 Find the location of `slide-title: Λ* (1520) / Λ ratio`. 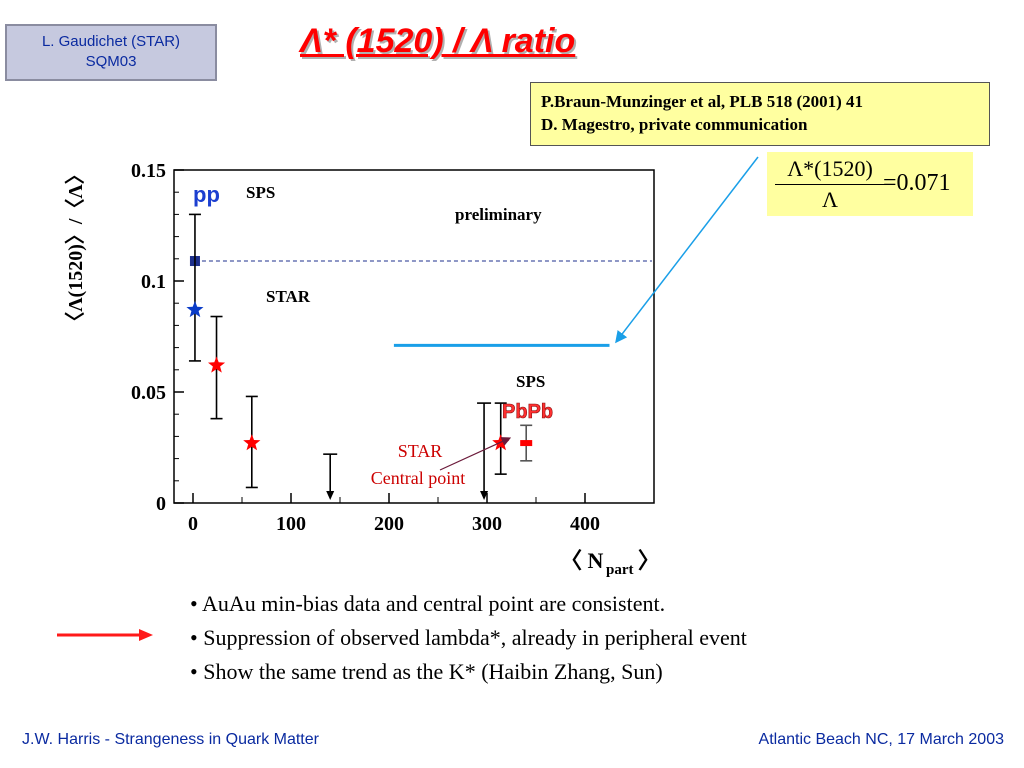

slide-title: Λ* (1520) / Λ ratio is located at coordinates (438, 41).